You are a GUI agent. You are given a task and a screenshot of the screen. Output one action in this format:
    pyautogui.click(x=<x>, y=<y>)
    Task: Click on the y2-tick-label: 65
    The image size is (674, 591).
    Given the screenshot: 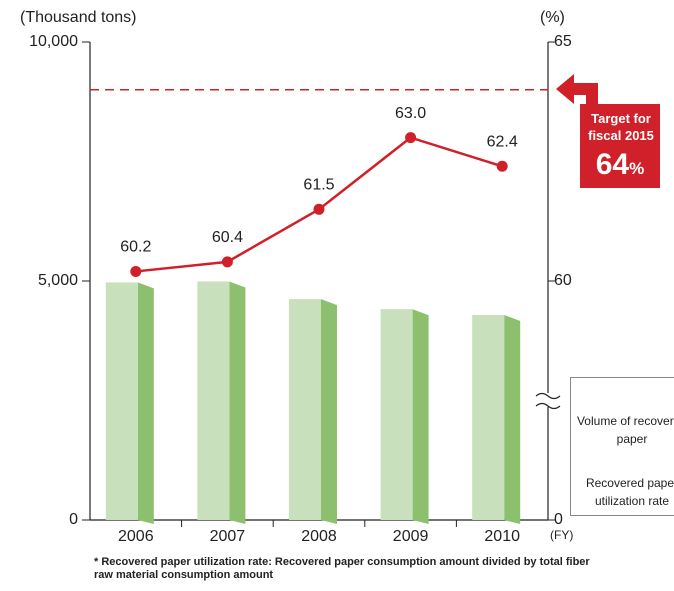 What is the action you would take?
    pyautogui.click(x=563, y=41)
    